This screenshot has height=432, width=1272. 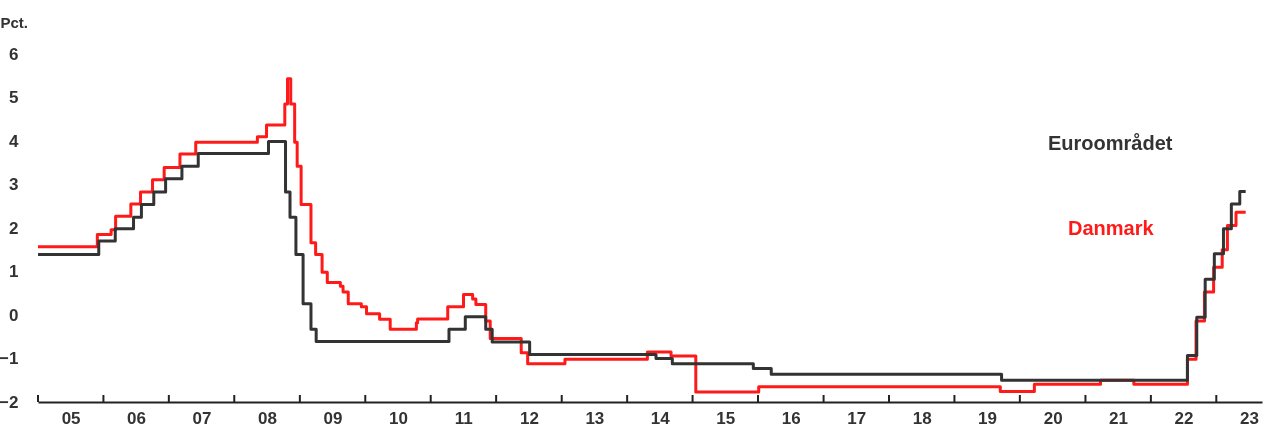 I want to click on x-tick-label: 23, so click(x=1249, y=418).